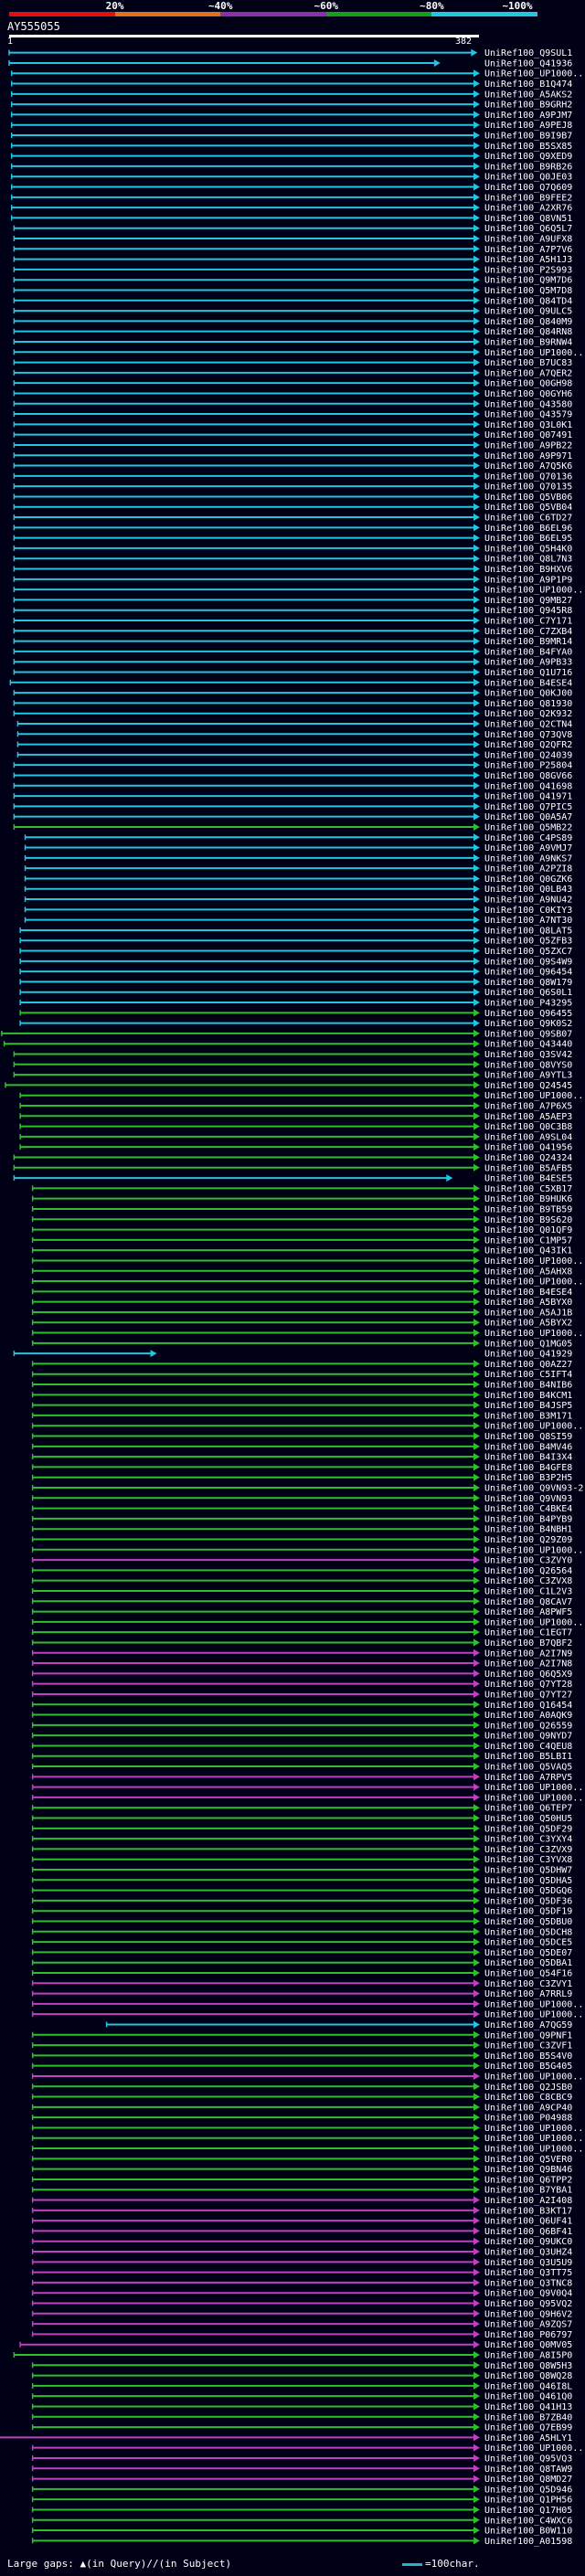 The height and width of the screenshot is (2576, 585). What do you see at coordinates (528, 1199) in the screenshot?
I see `hit-label: UniRef100_B9HUK6` at bounding box center [528, 1199].